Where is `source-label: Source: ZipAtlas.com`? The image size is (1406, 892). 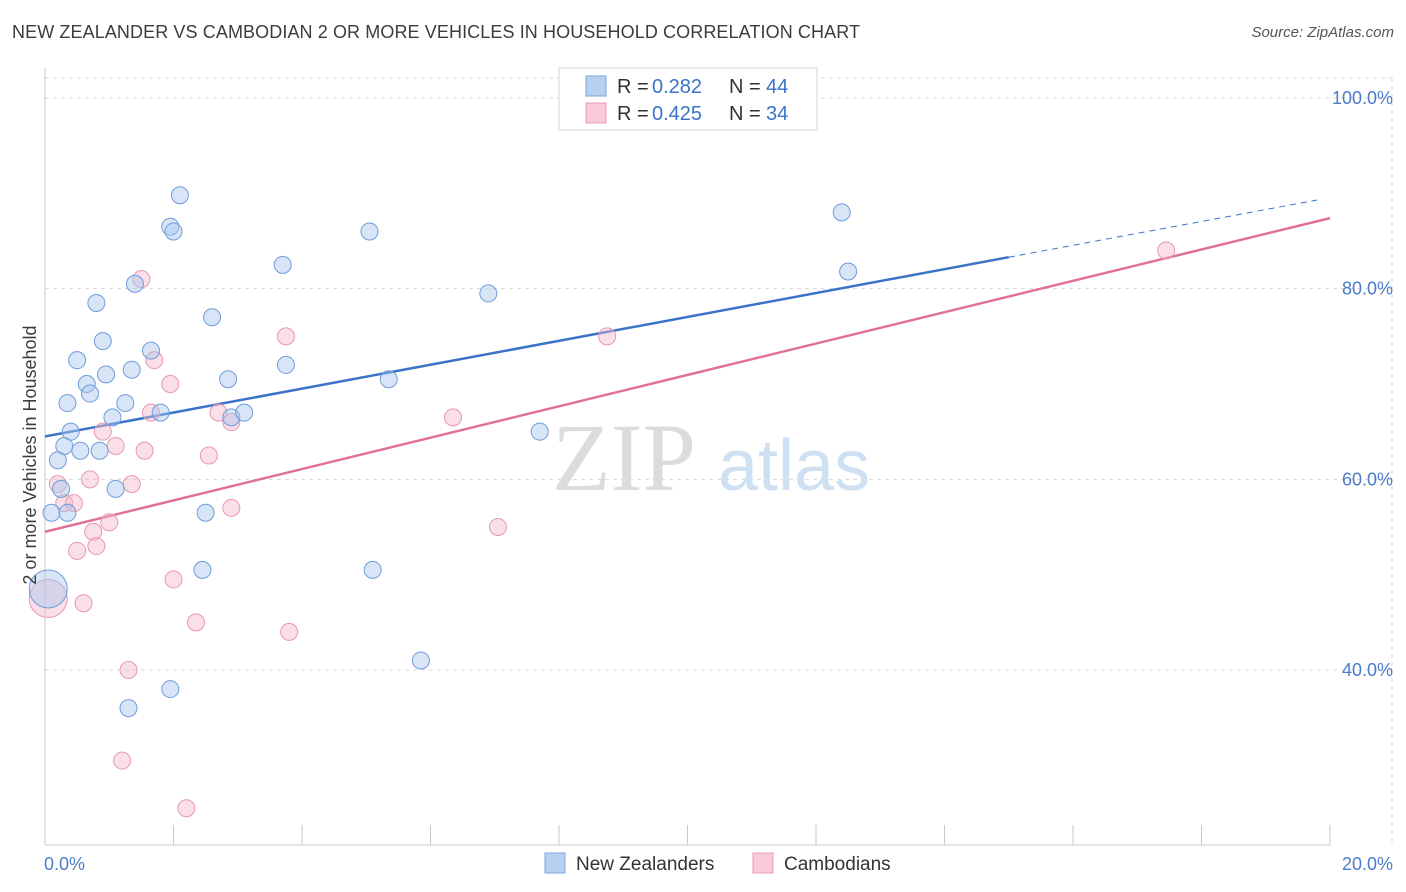
source-label: Source: ZipAtlas.com is located at coordinates (1322, 32).